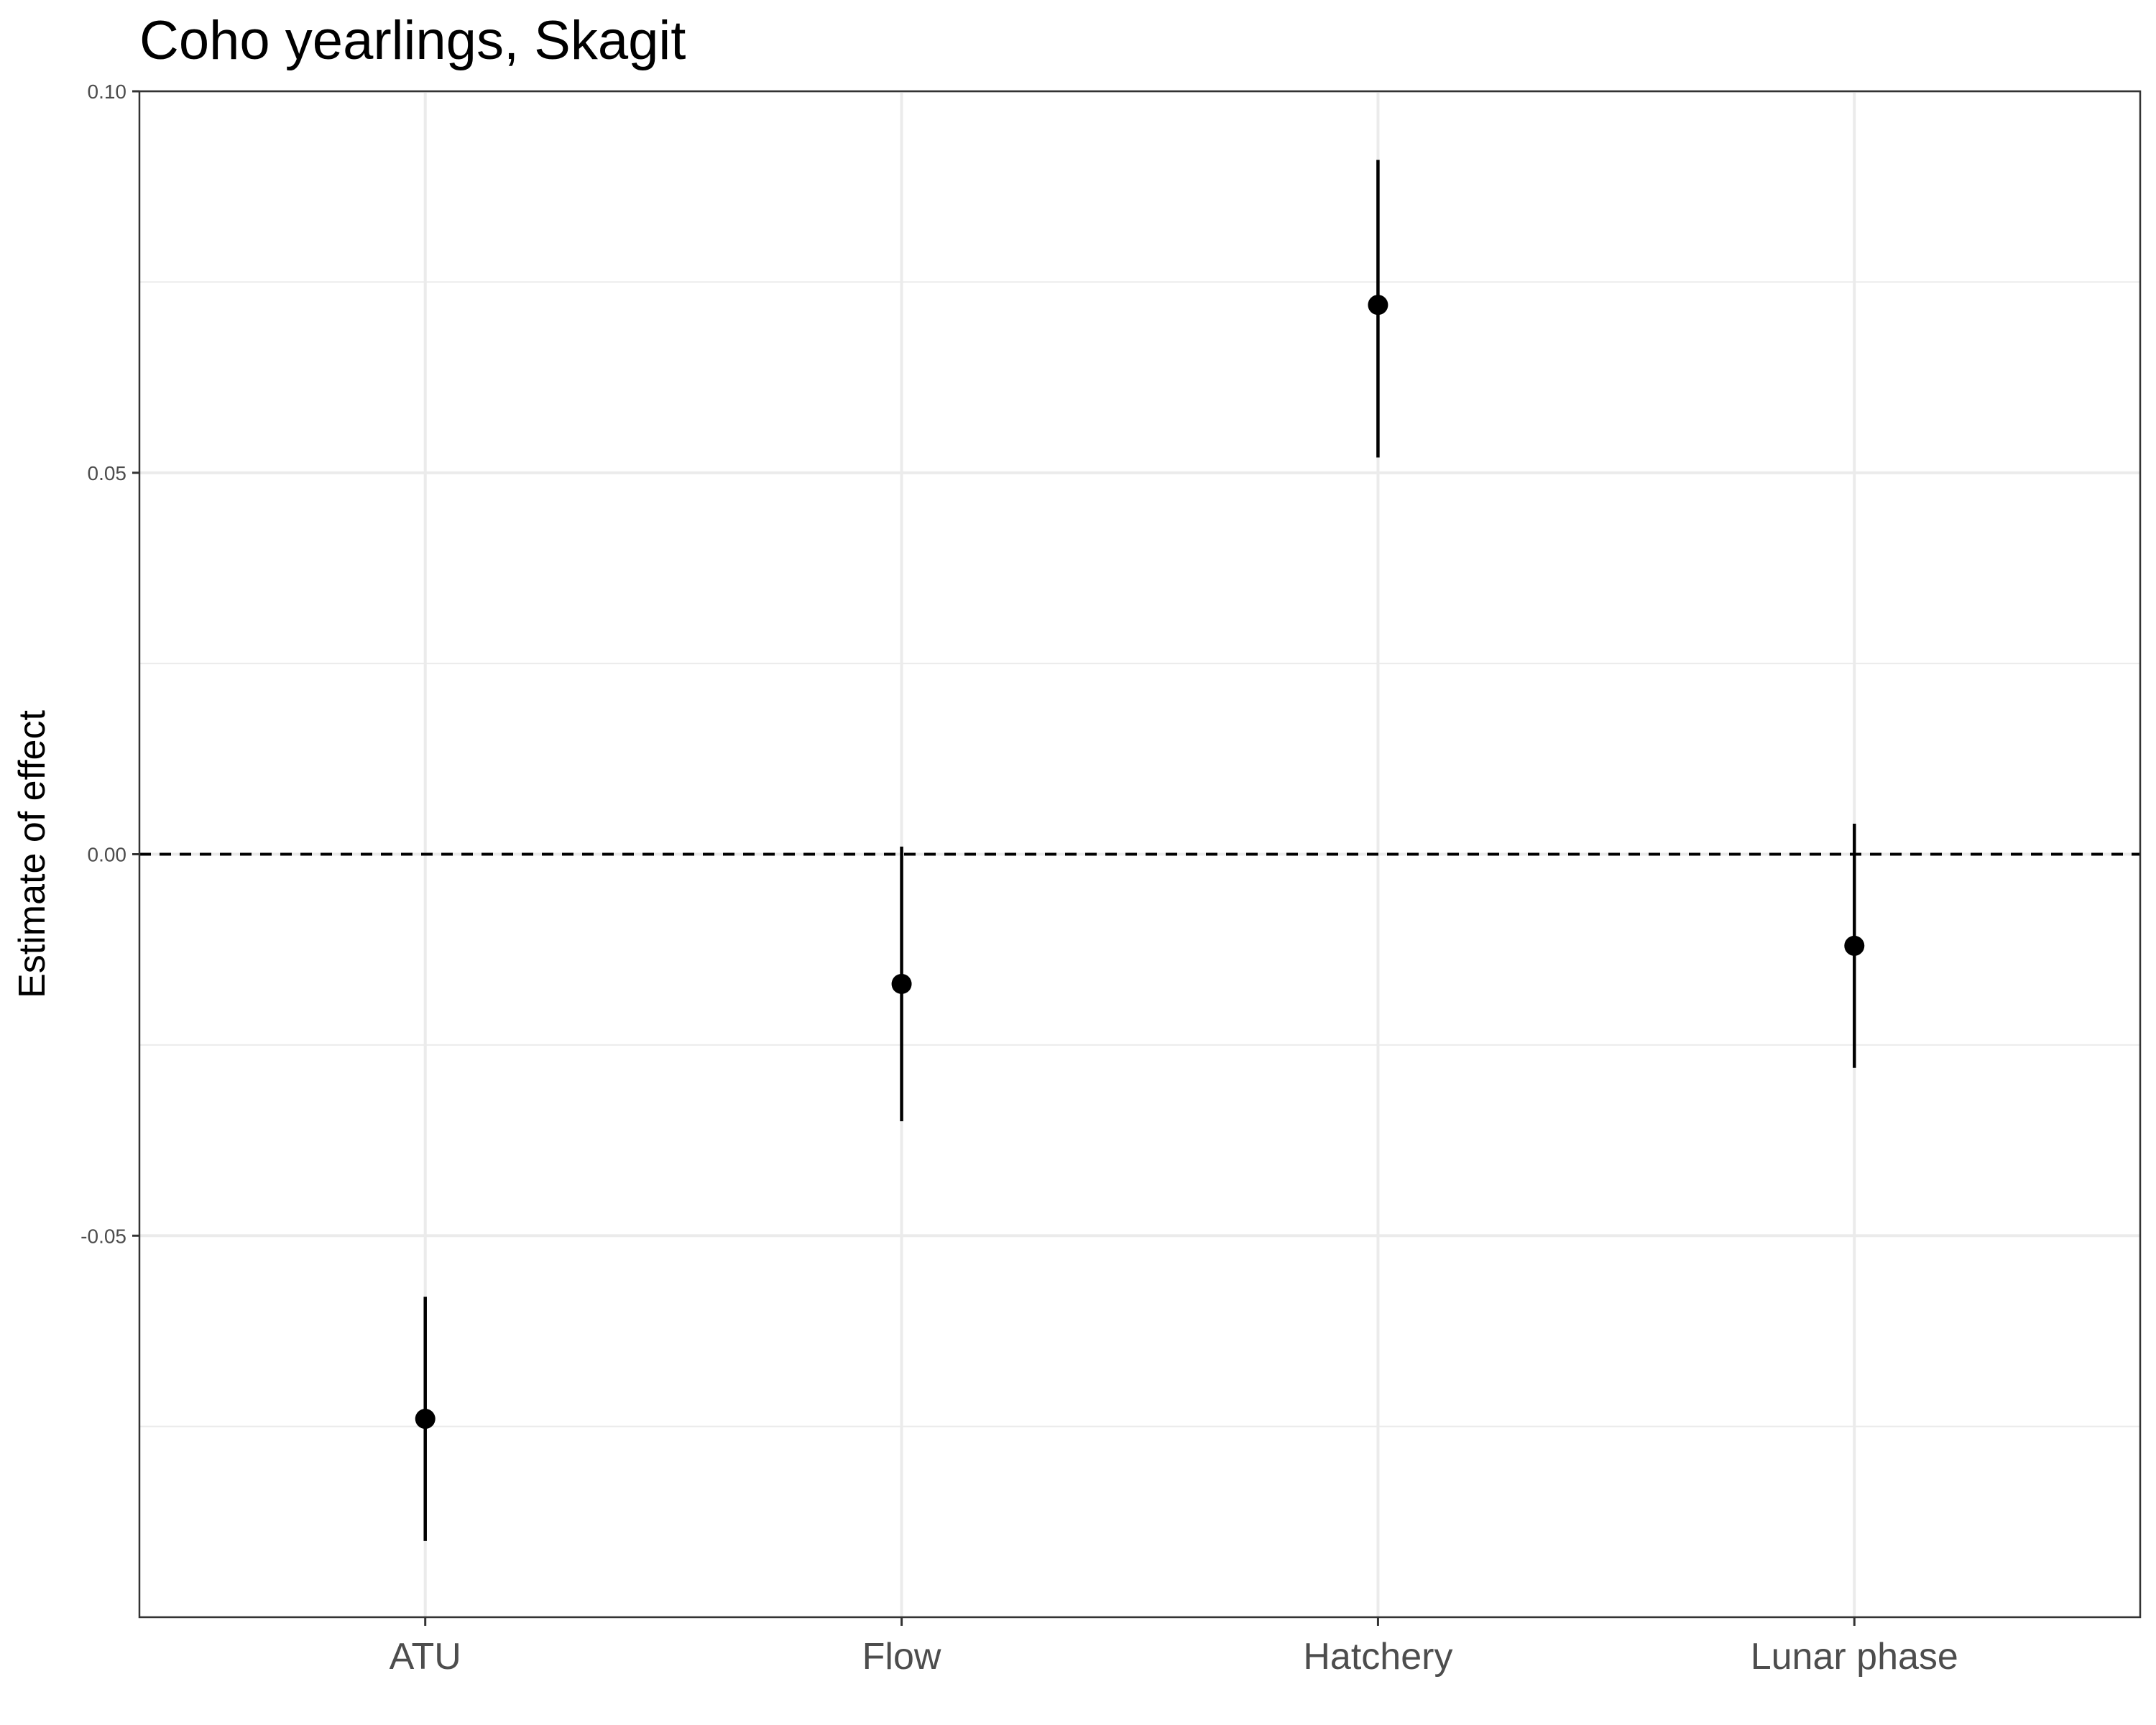  What do you see at coordinates (1378, 305) in the screenshot?
I see `estimate-point-hatchery` at bounding box center [1378, 305].